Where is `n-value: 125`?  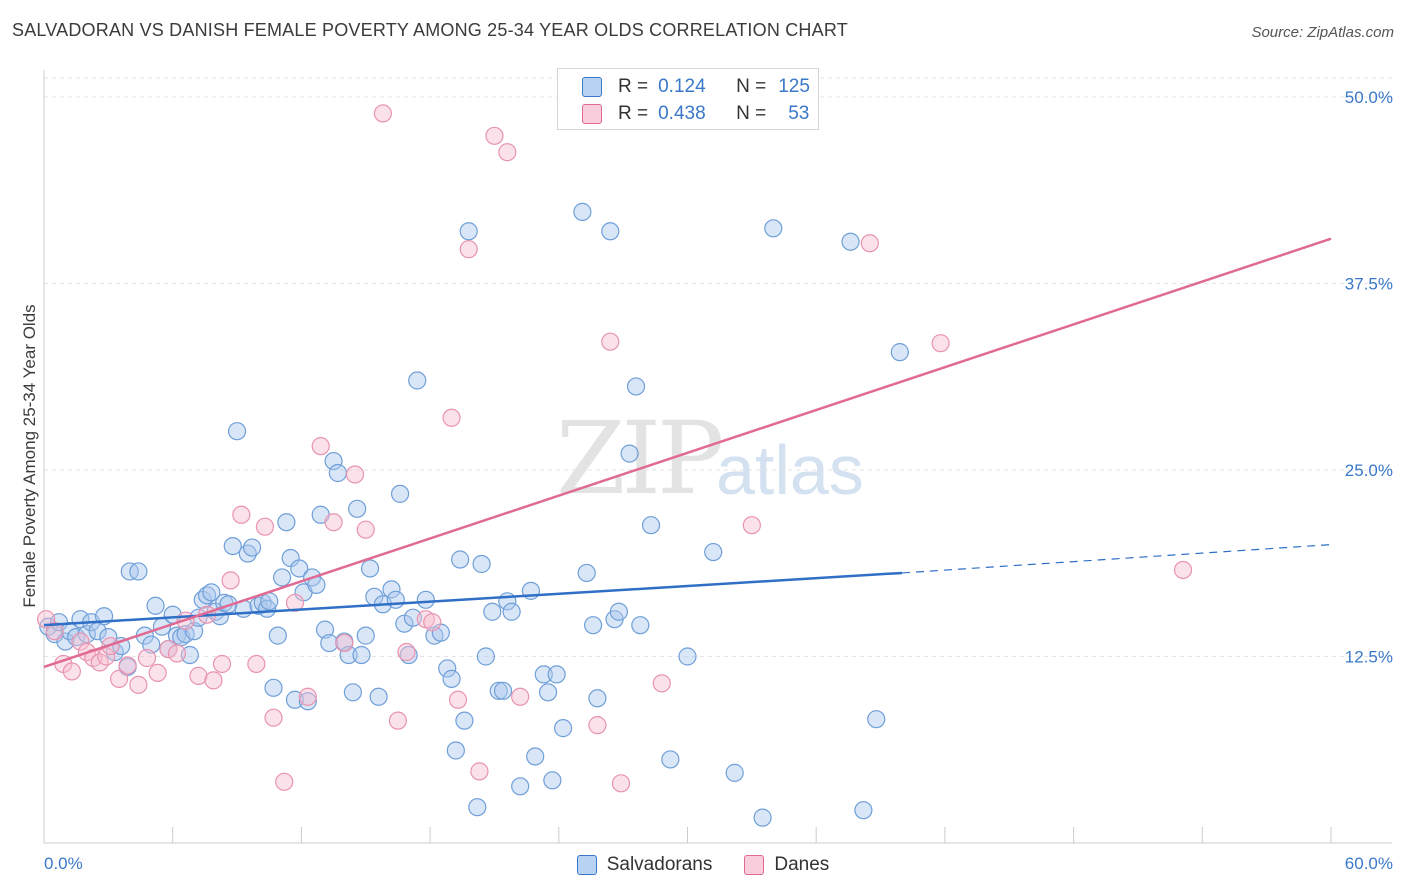 n-value: 125 is located at coordinates (794, 86).